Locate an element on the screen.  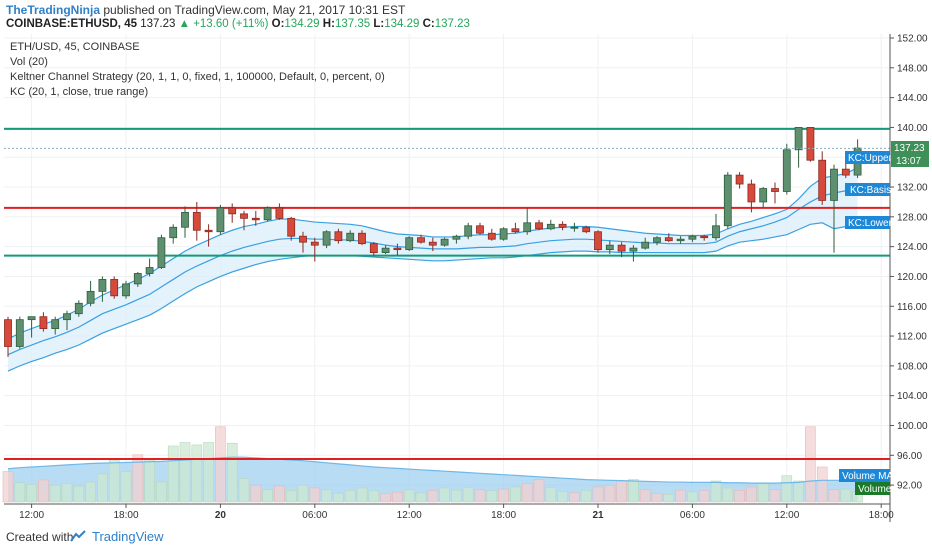
time-tick-label: 12:00 is located at coordinates (409, 515).